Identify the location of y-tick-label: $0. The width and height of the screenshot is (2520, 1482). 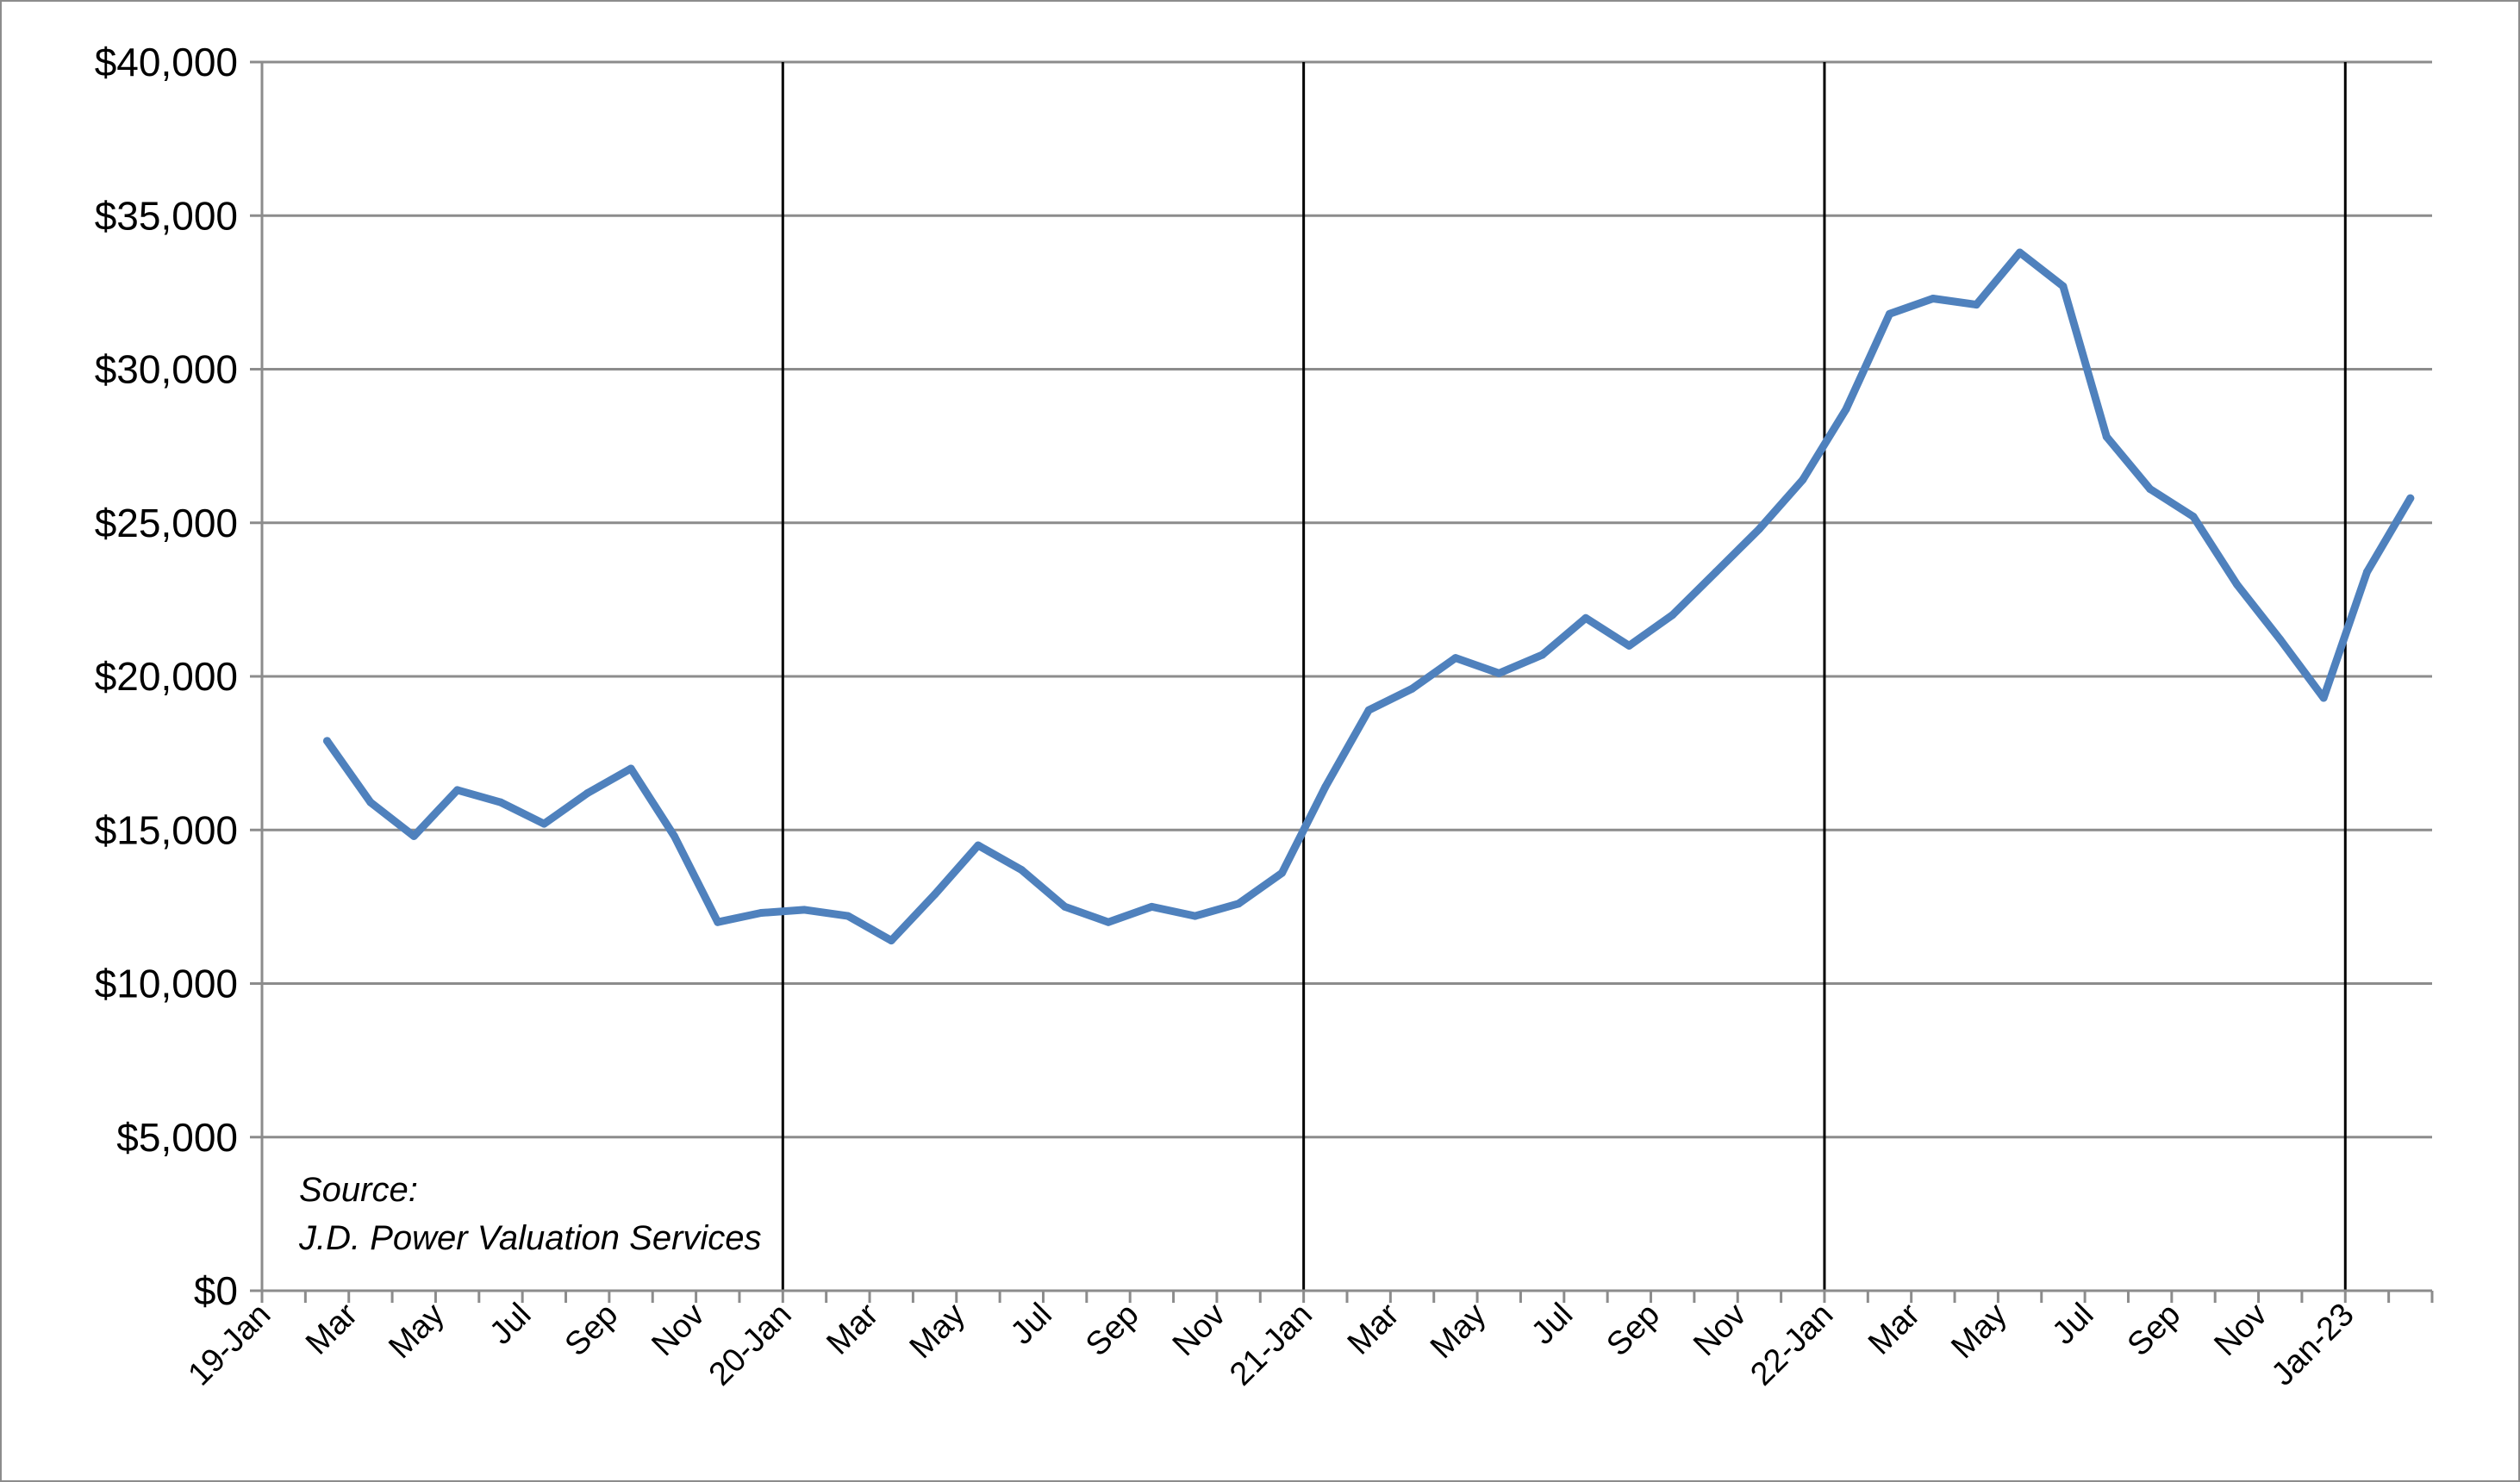
(216, 1290).